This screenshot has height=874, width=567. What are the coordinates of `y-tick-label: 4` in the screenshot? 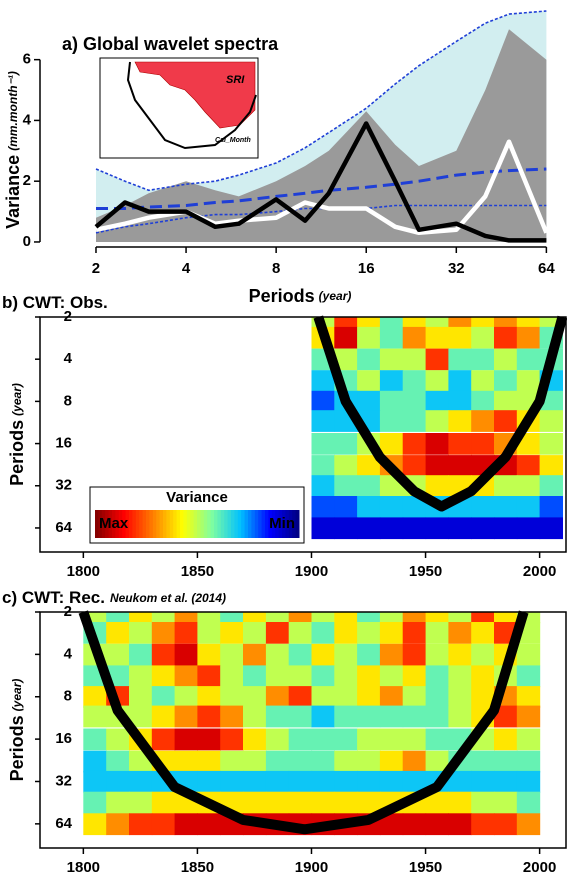 It's located at (27, 119).